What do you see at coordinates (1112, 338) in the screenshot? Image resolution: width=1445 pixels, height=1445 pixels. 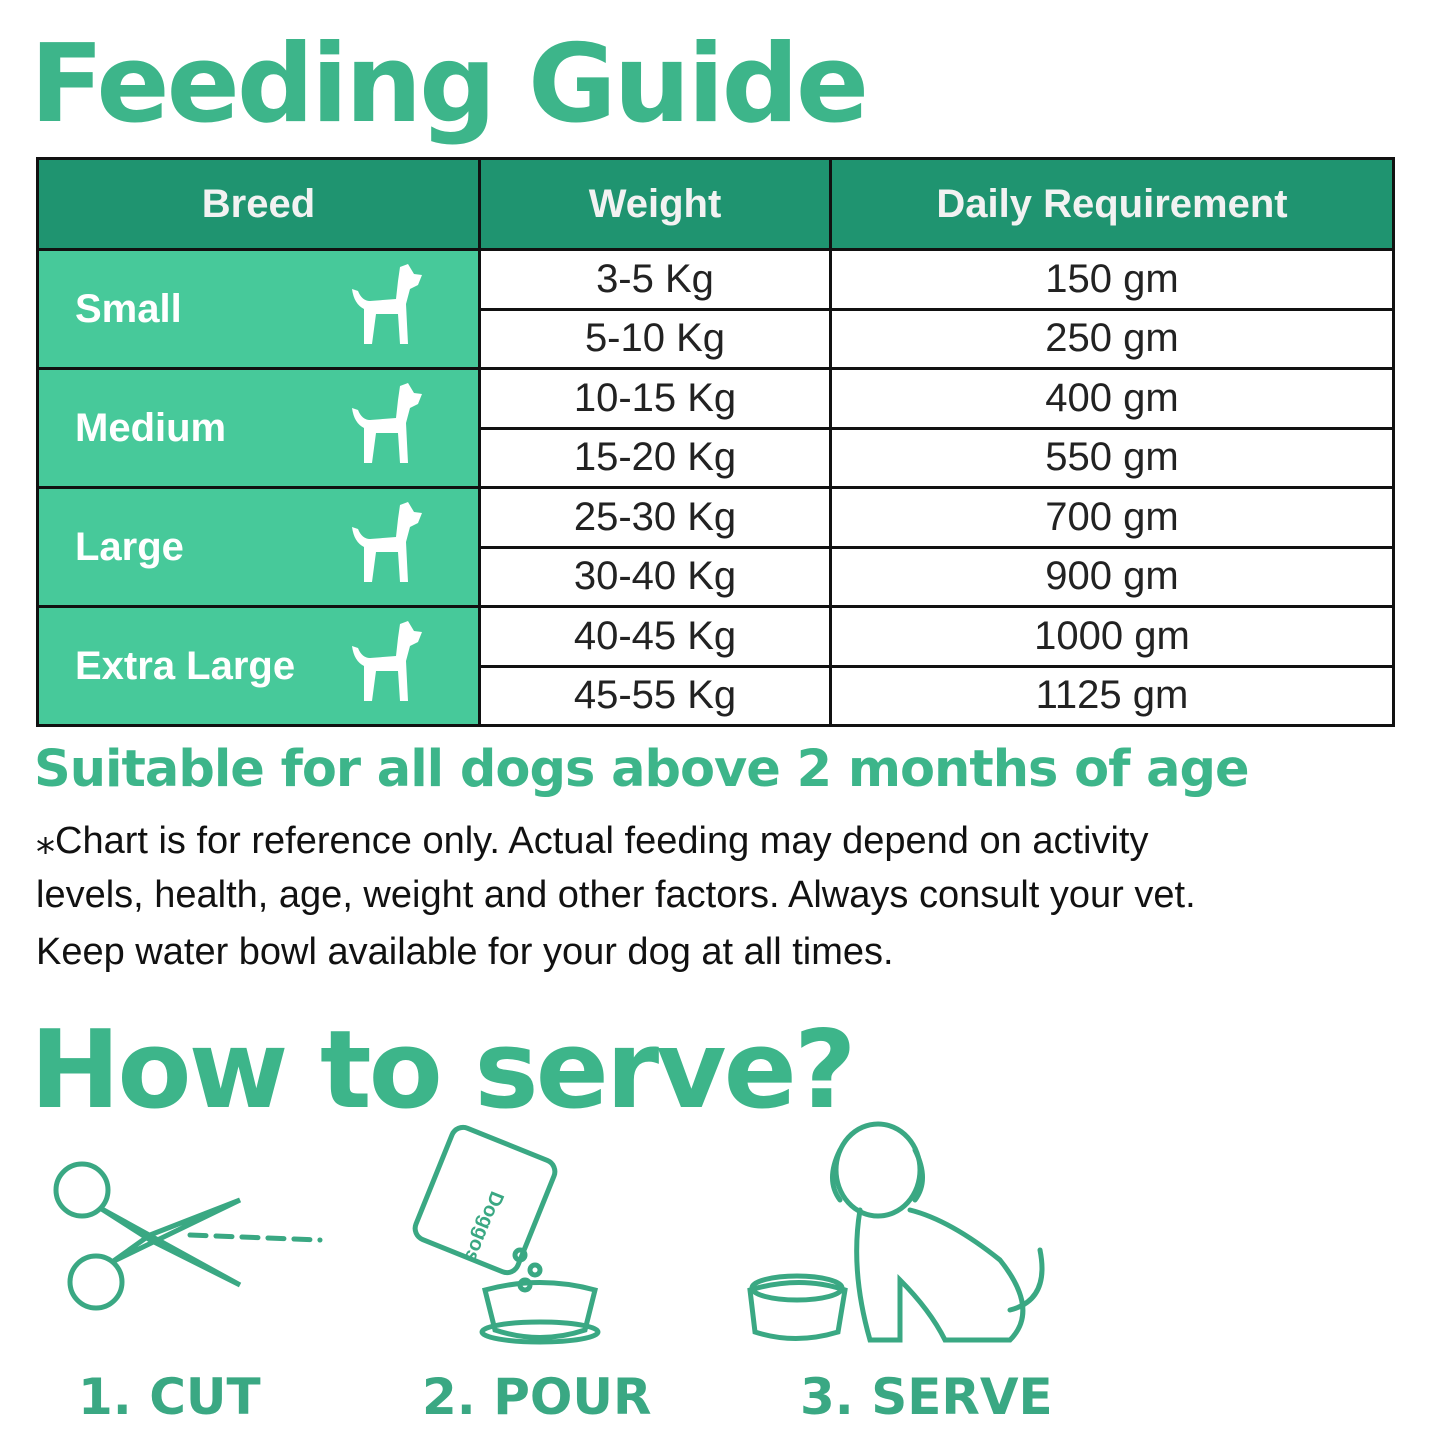 I see `requirement-cell: 250 gm` at bounding box center [1112, 338].